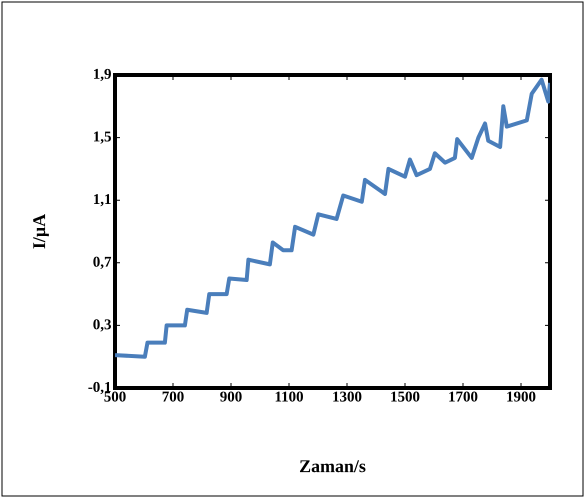  I want to click on y-axis-title: I/µA, so click(41, 231).